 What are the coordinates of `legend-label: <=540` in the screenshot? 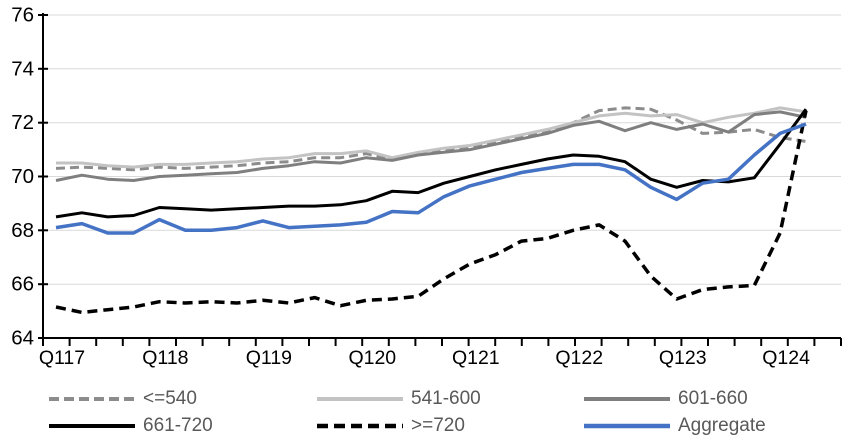 It's located at (170, 398).